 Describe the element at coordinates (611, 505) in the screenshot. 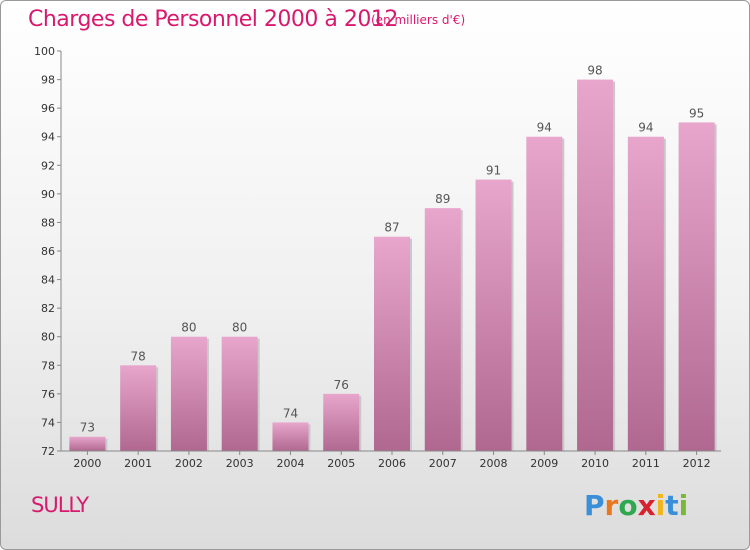

I see `logo-letter: r` at that location.